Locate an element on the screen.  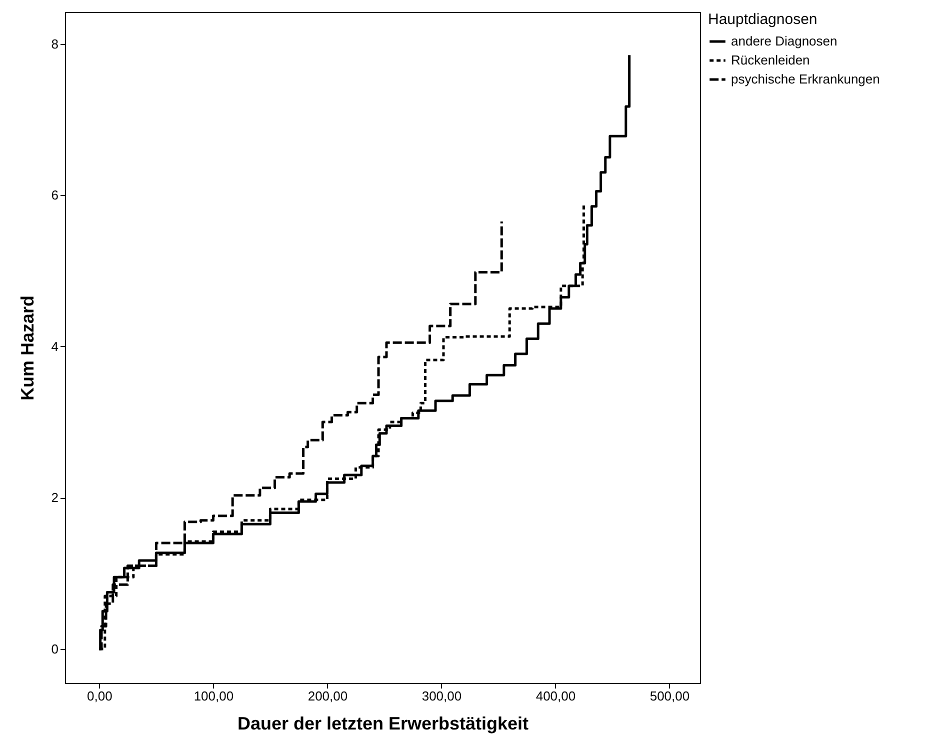
y-tick-label: 0 is located at coordinates (54, 648).